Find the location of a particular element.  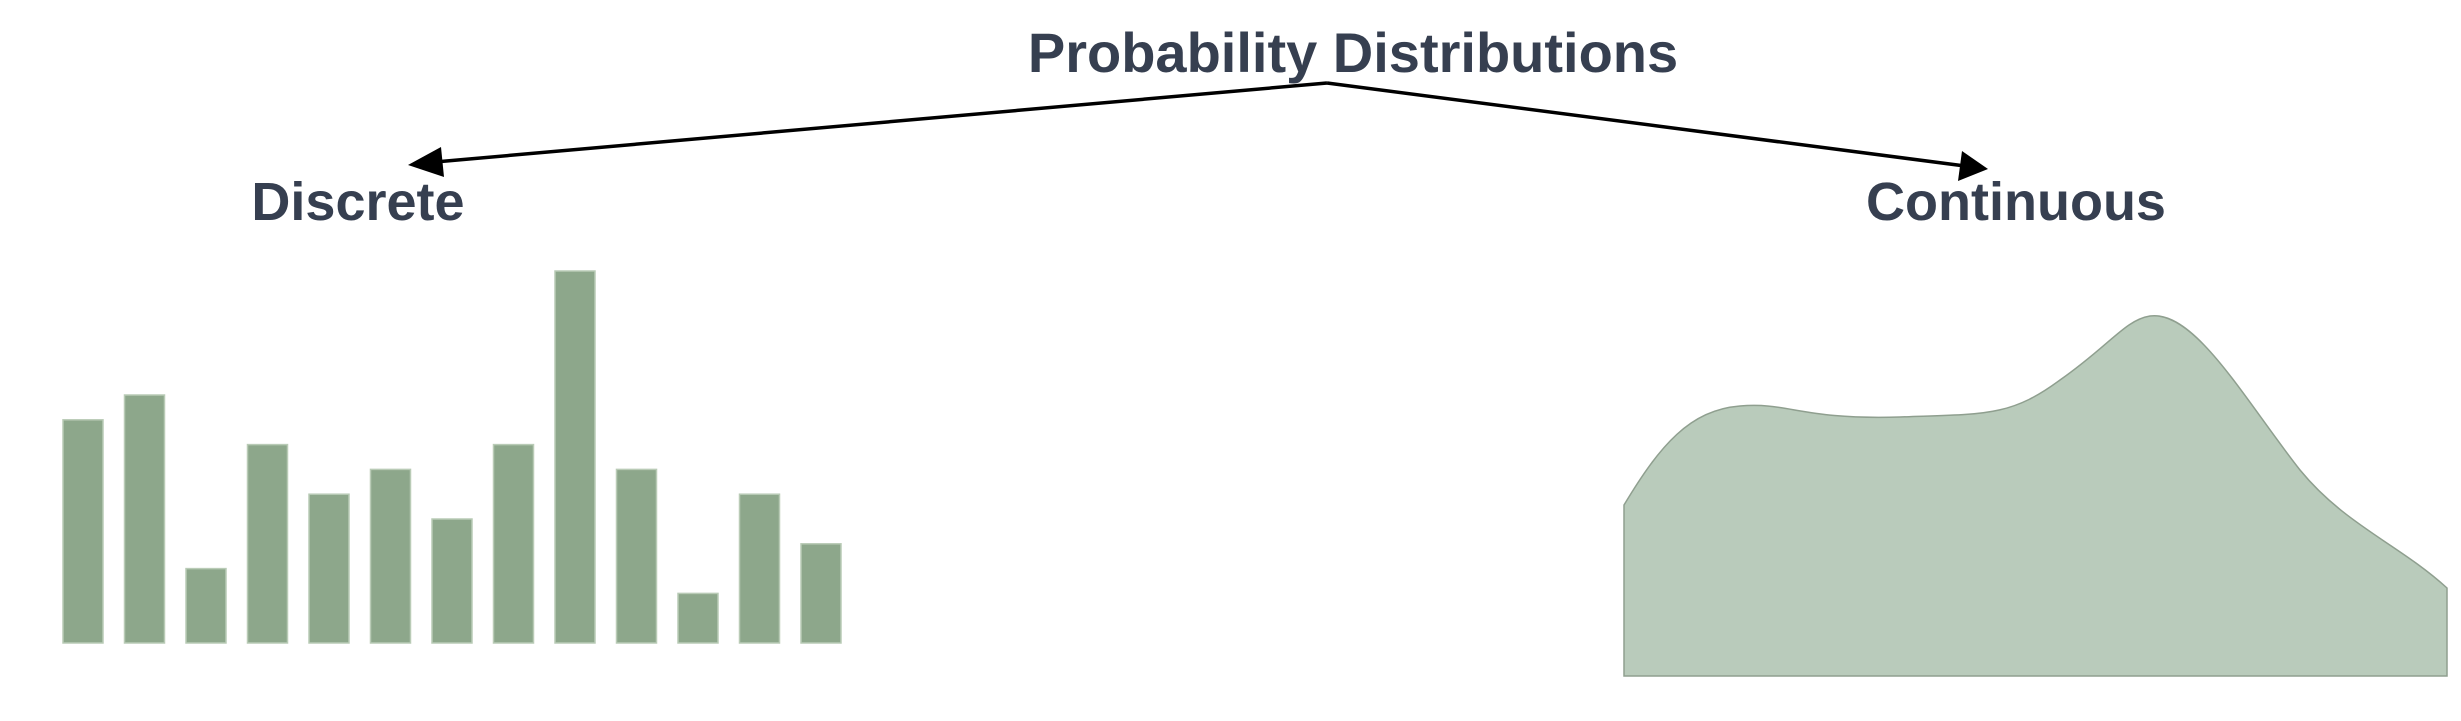

arrow-to-discrete is located at coordinates (868, 129).